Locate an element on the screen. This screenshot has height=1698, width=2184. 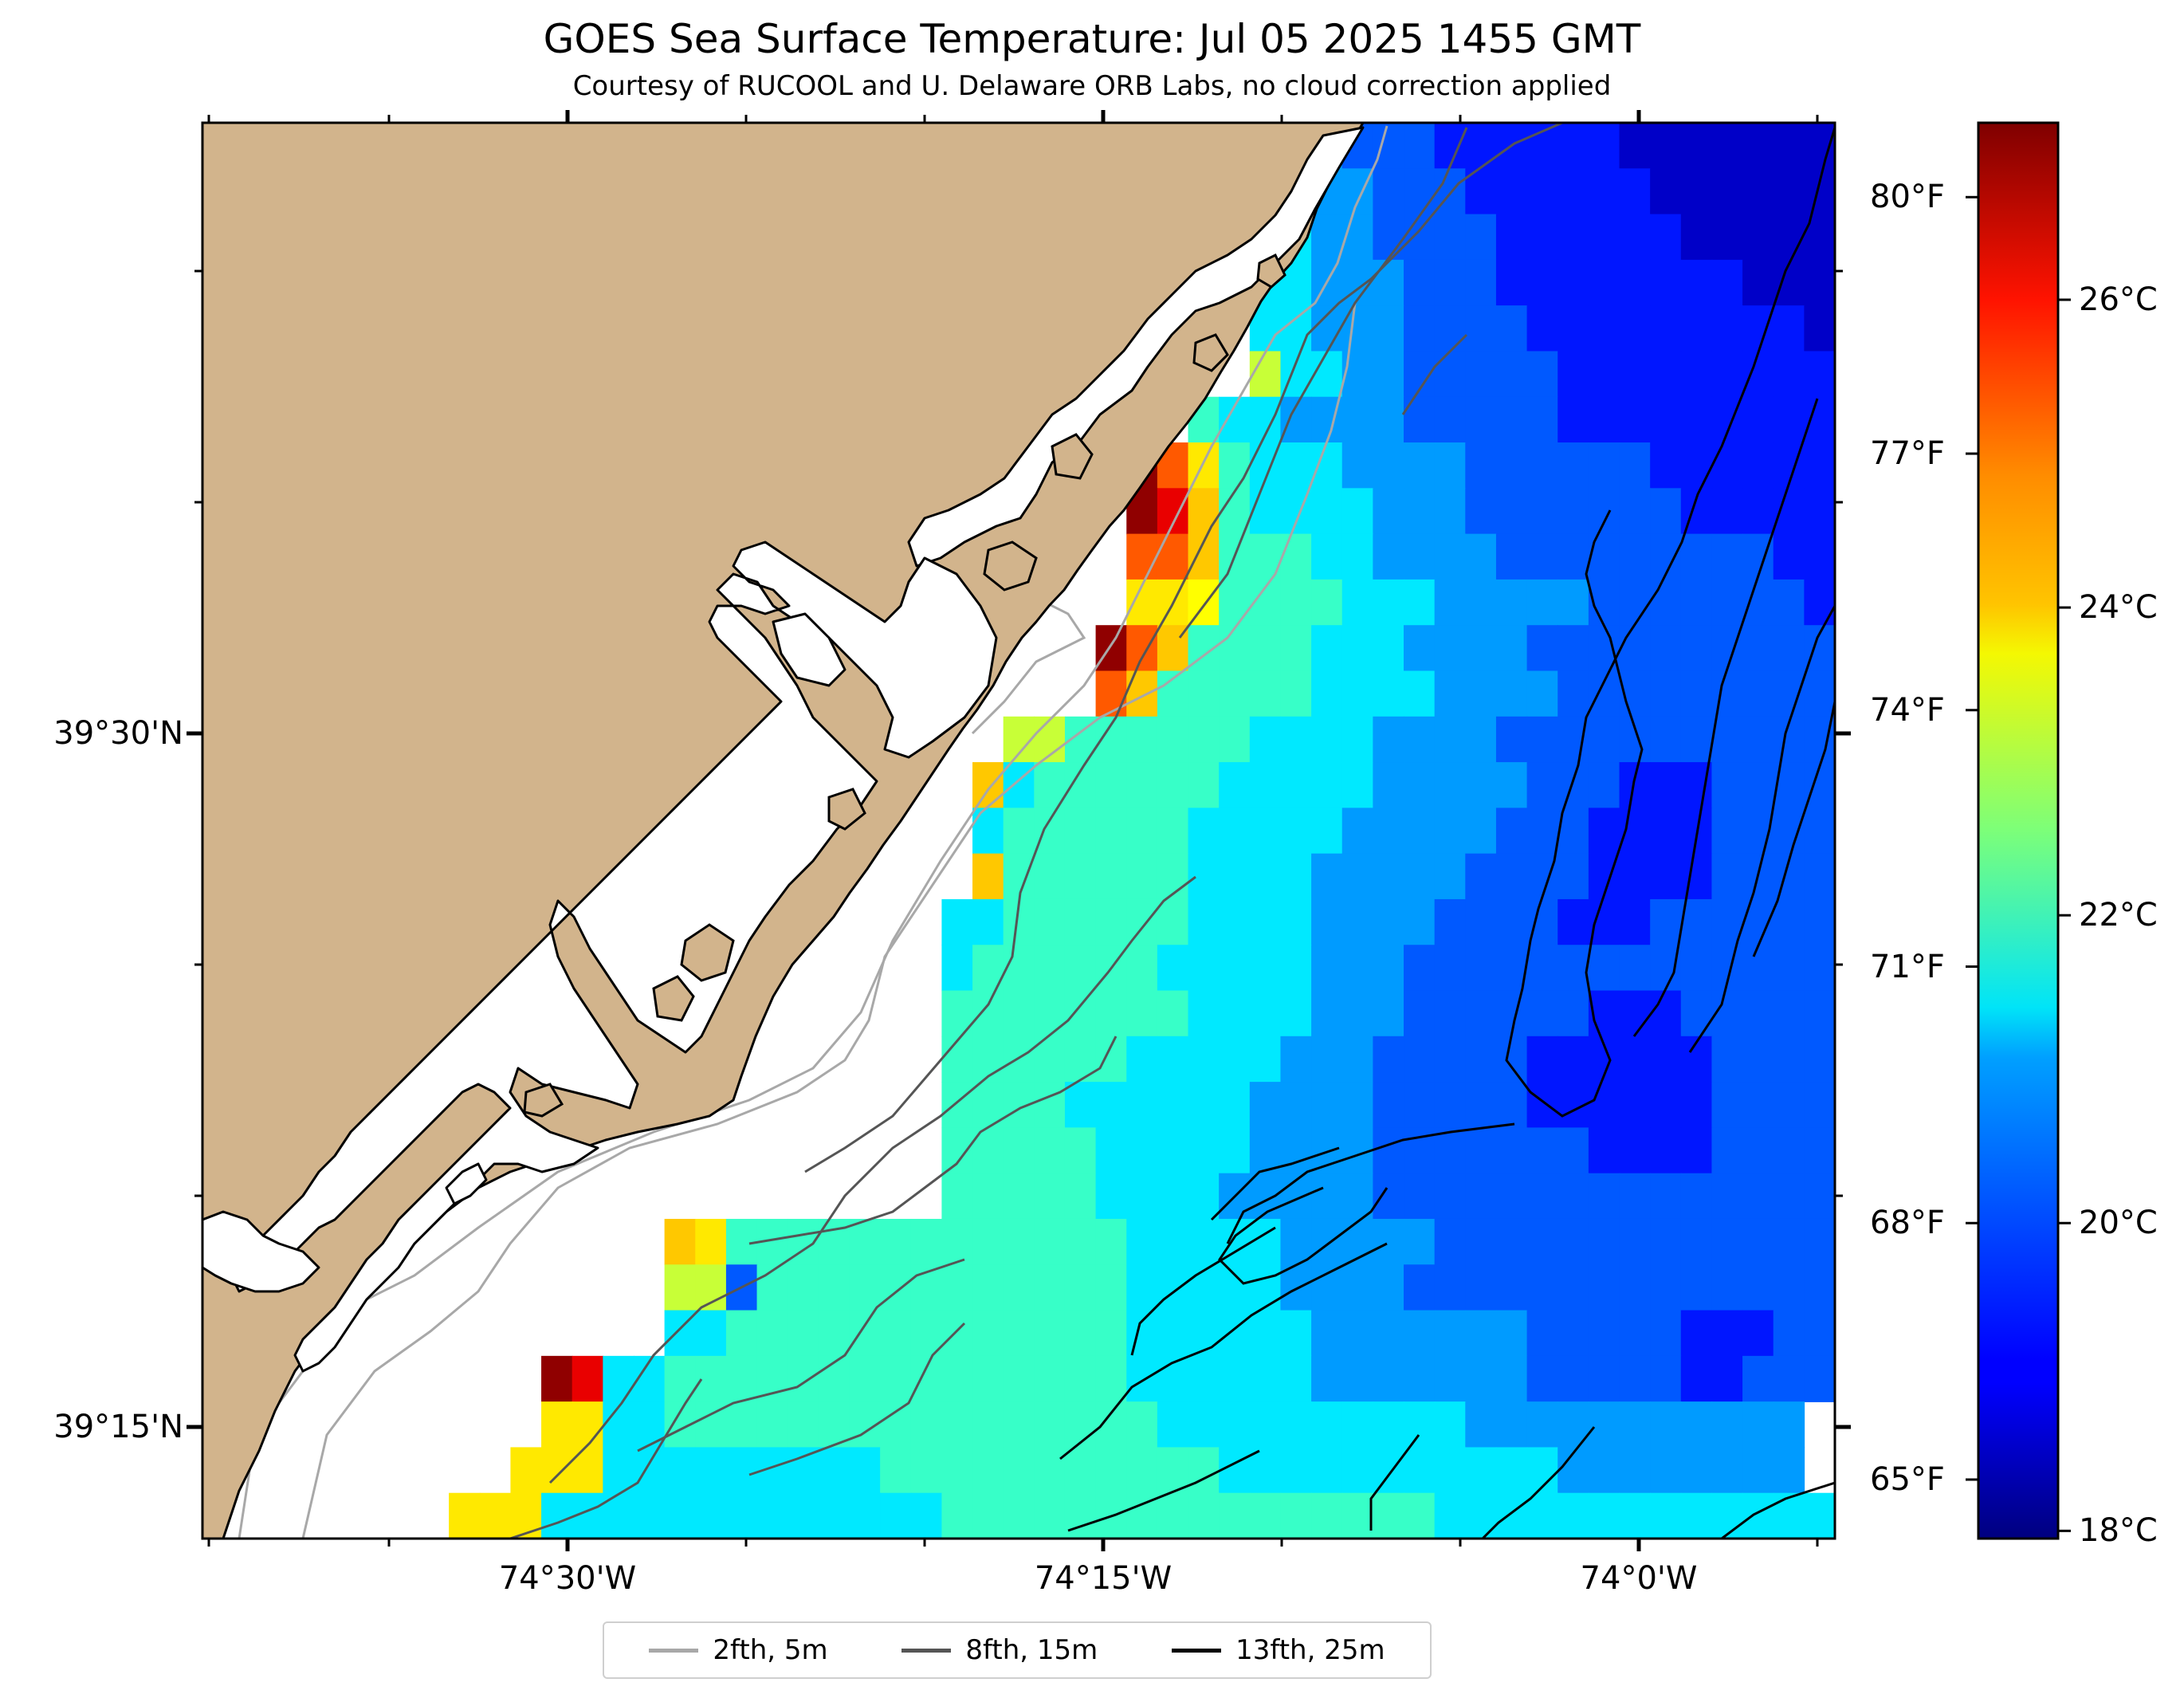
lon-label-74-15: 74°15'W is located at coordinates (1103, 1579).